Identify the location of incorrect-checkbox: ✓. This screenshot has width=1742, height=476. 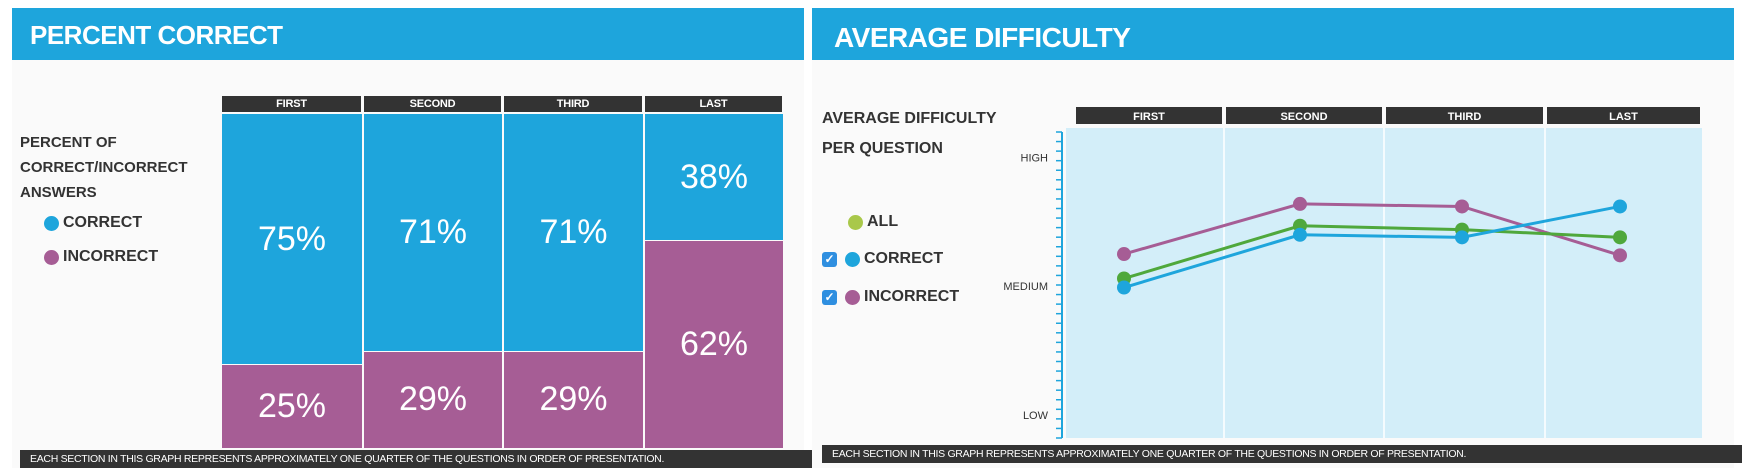
(829, 297).